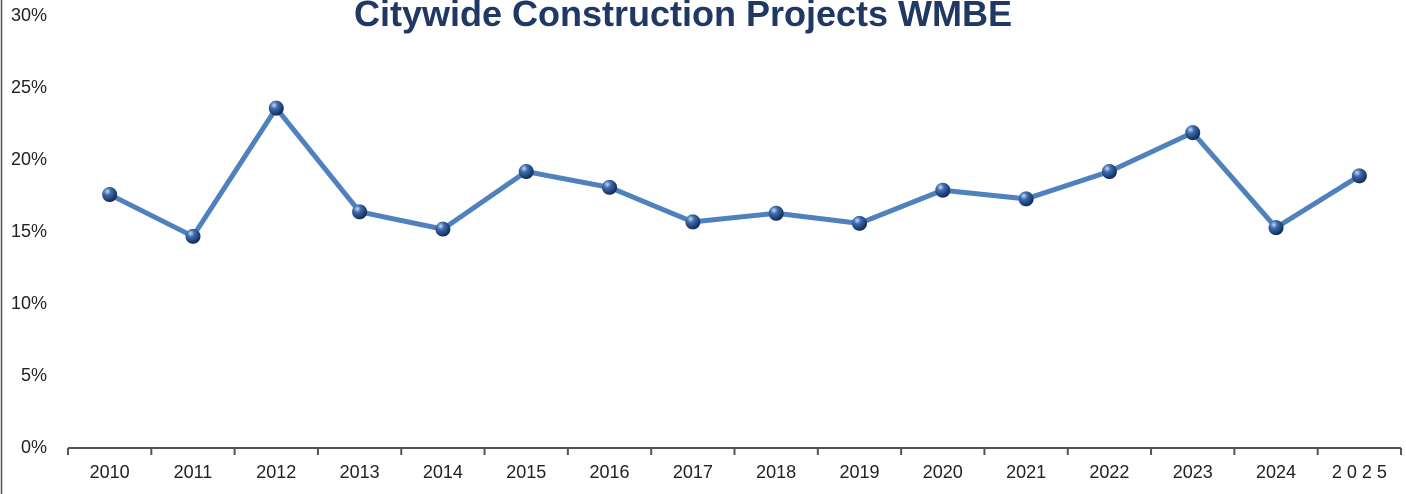 This screenshot has height=494, width=1406. What do you see at coordinates (943, 472) in the screenshot?
I see `x-tick-label: 2020` at bounding box center [943, 472].